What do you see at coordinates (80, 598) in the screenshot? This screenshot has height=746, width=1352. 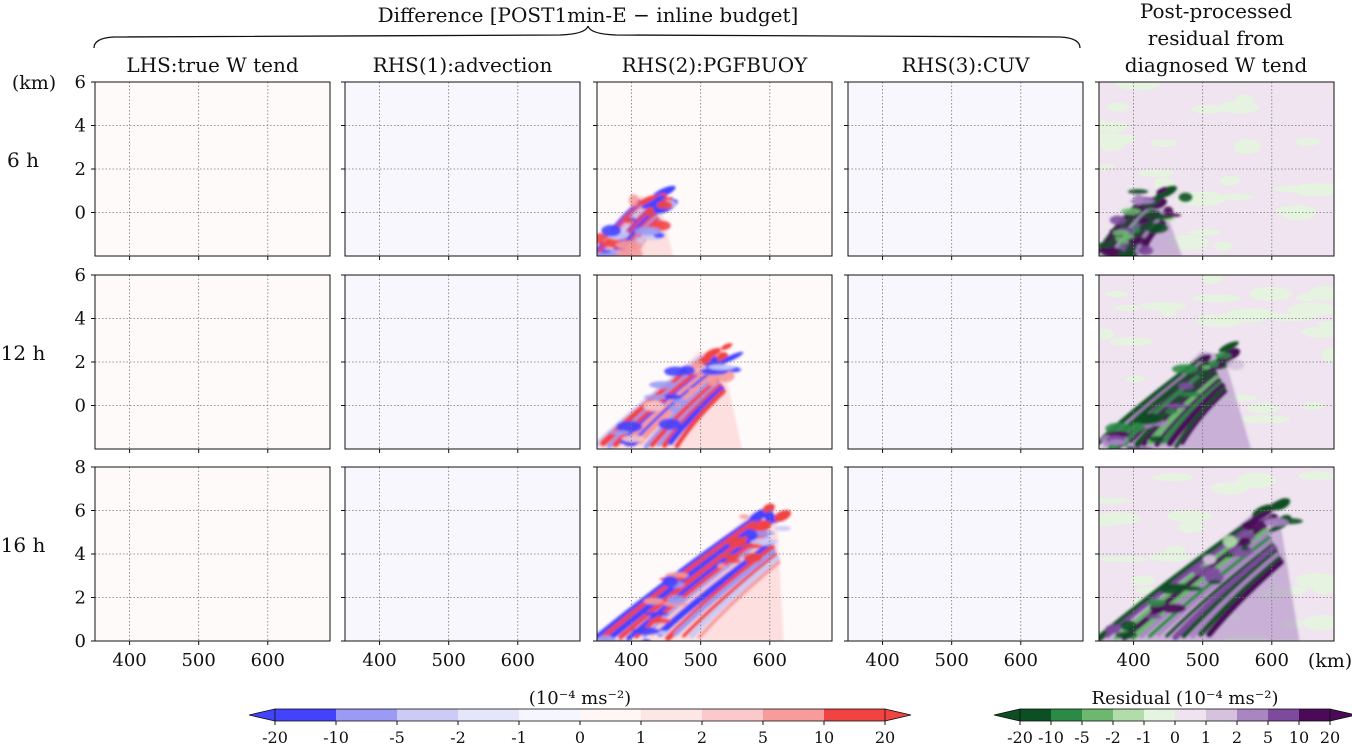 I see `y-tick-label: 2` at bounding box center [80, 598].